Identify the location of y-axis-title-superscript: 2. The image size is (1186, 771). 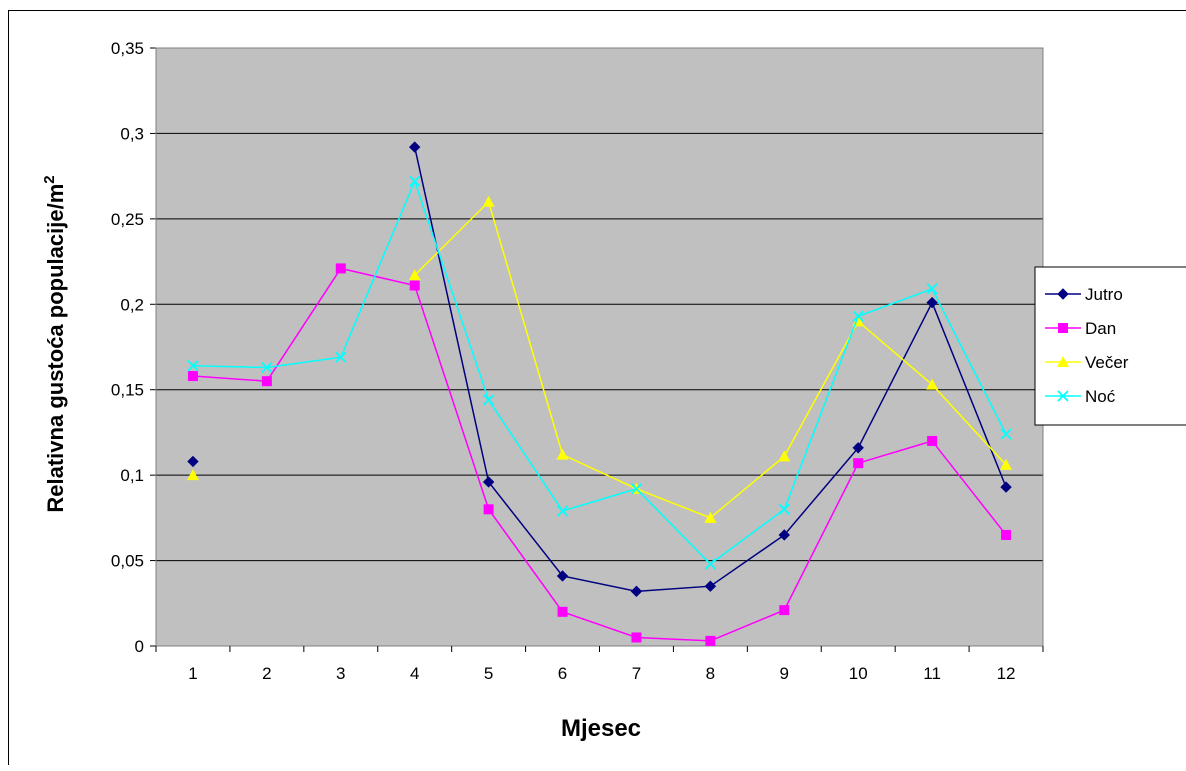
(49, 179).